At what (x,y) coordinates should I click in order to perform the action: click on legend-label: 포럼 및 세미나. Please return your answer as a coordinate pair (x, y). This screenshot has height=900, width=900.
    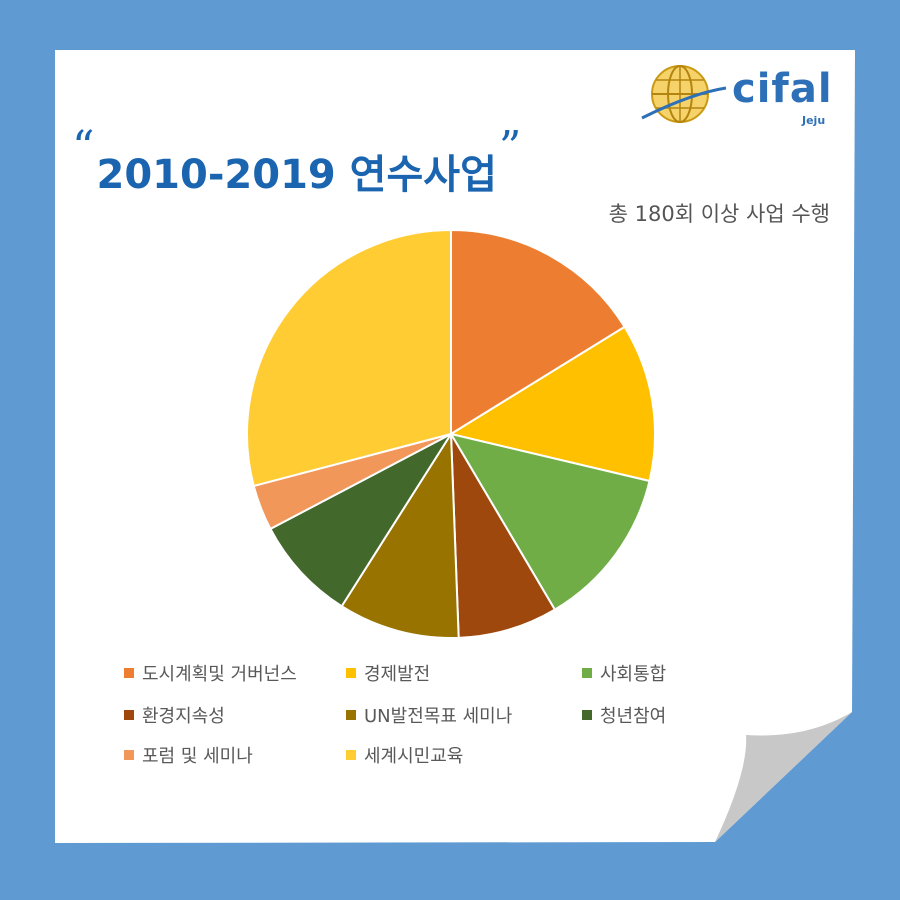
    Looking at the image, I should click on (197, 756).